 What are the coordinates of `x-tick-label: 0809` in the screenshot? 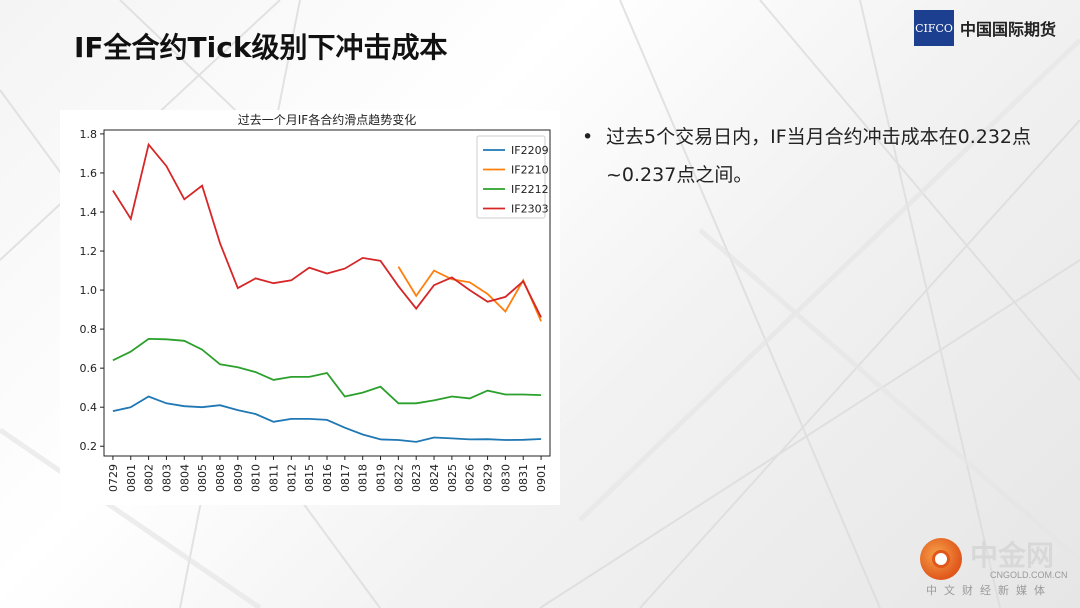 It's located at (238, 478).